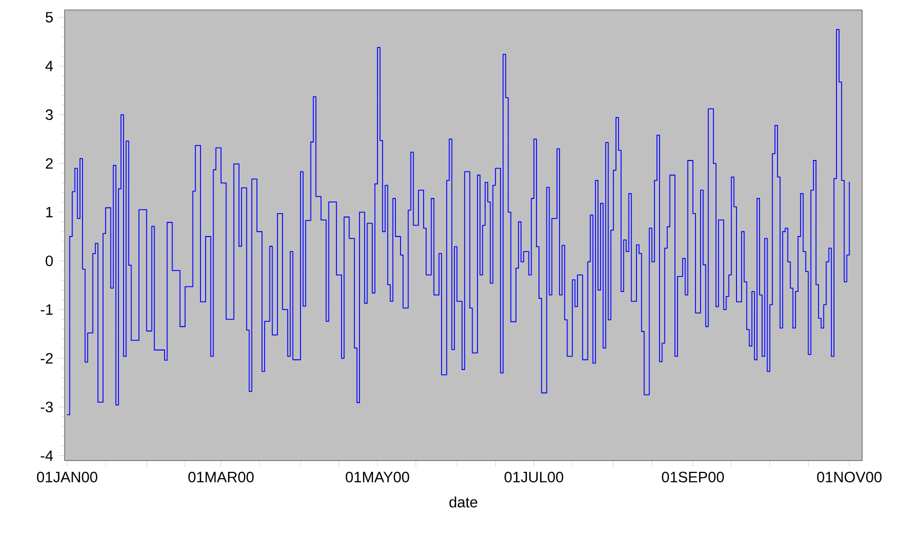 The height and width of the screenshot is (548, 910). Describe the element at coordinates (693, 477) in the screenshot. I see `x-tick-label: 01SEP00` at that location.